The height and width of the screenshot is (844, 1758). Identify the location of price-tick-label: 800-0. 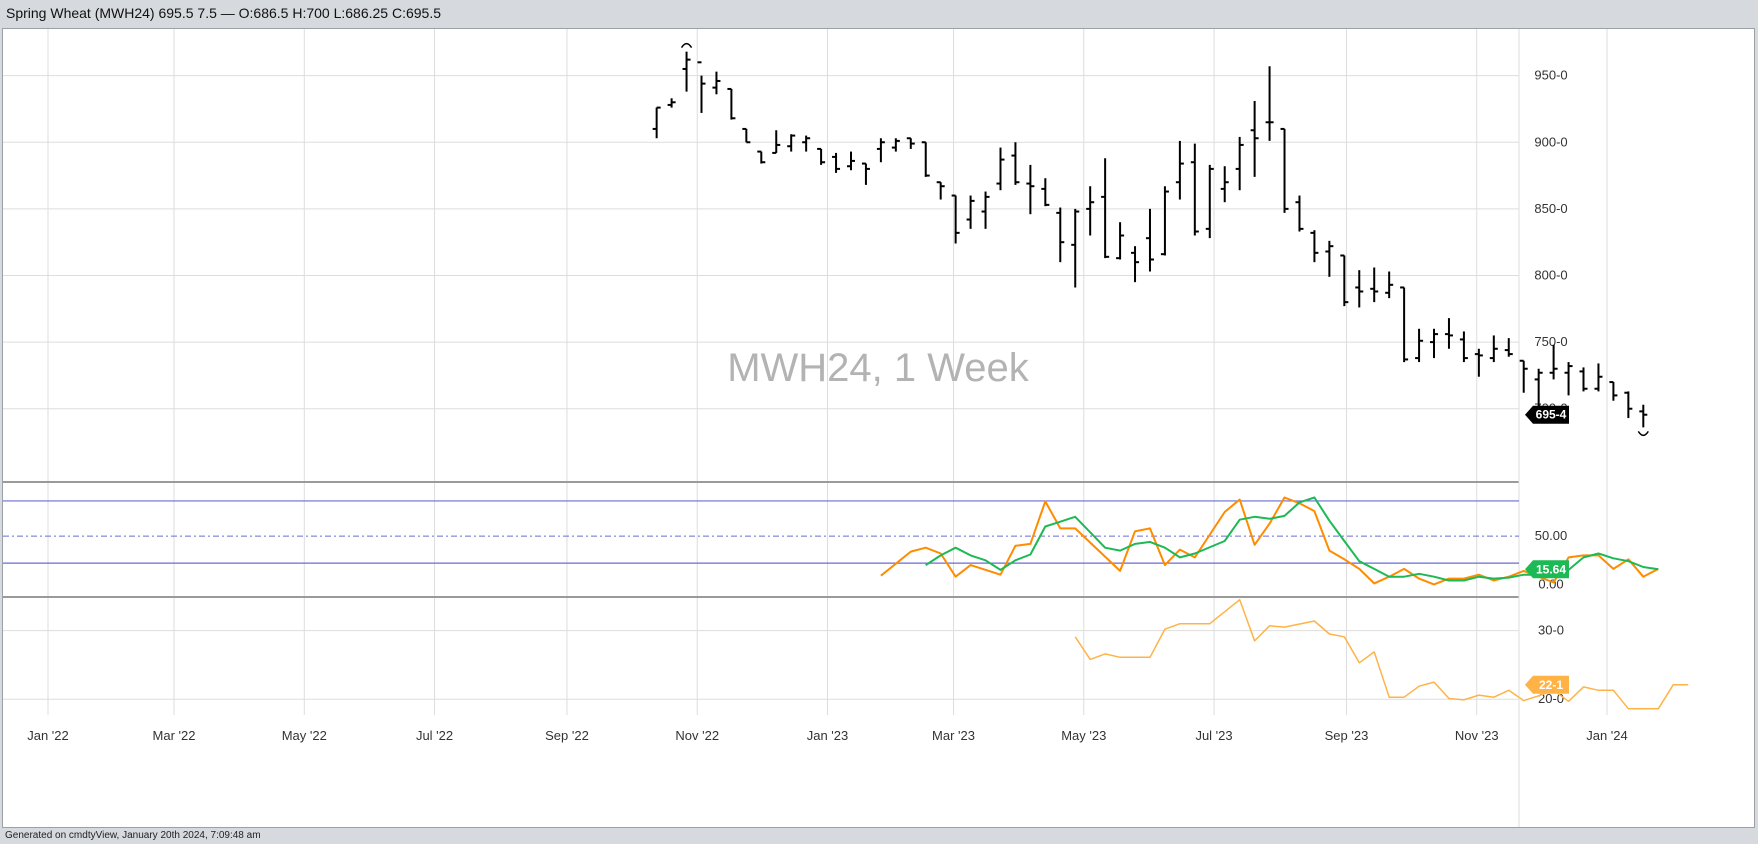
(1550, 274).